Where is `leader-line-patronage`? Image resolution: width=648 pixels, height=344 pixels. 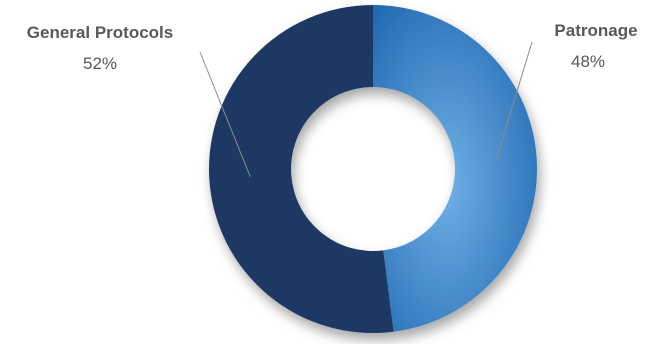
leader-line-patronage is located at coordinates (514, 101).